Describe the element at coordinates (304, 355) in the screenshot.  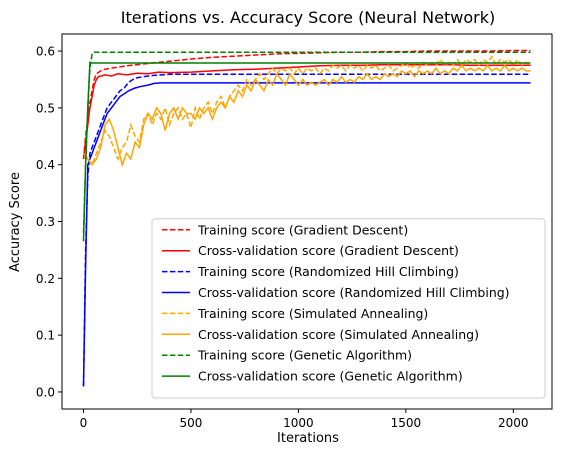
I see `legend-entry-6: Training score (Genetic Algorithm)` at that location.